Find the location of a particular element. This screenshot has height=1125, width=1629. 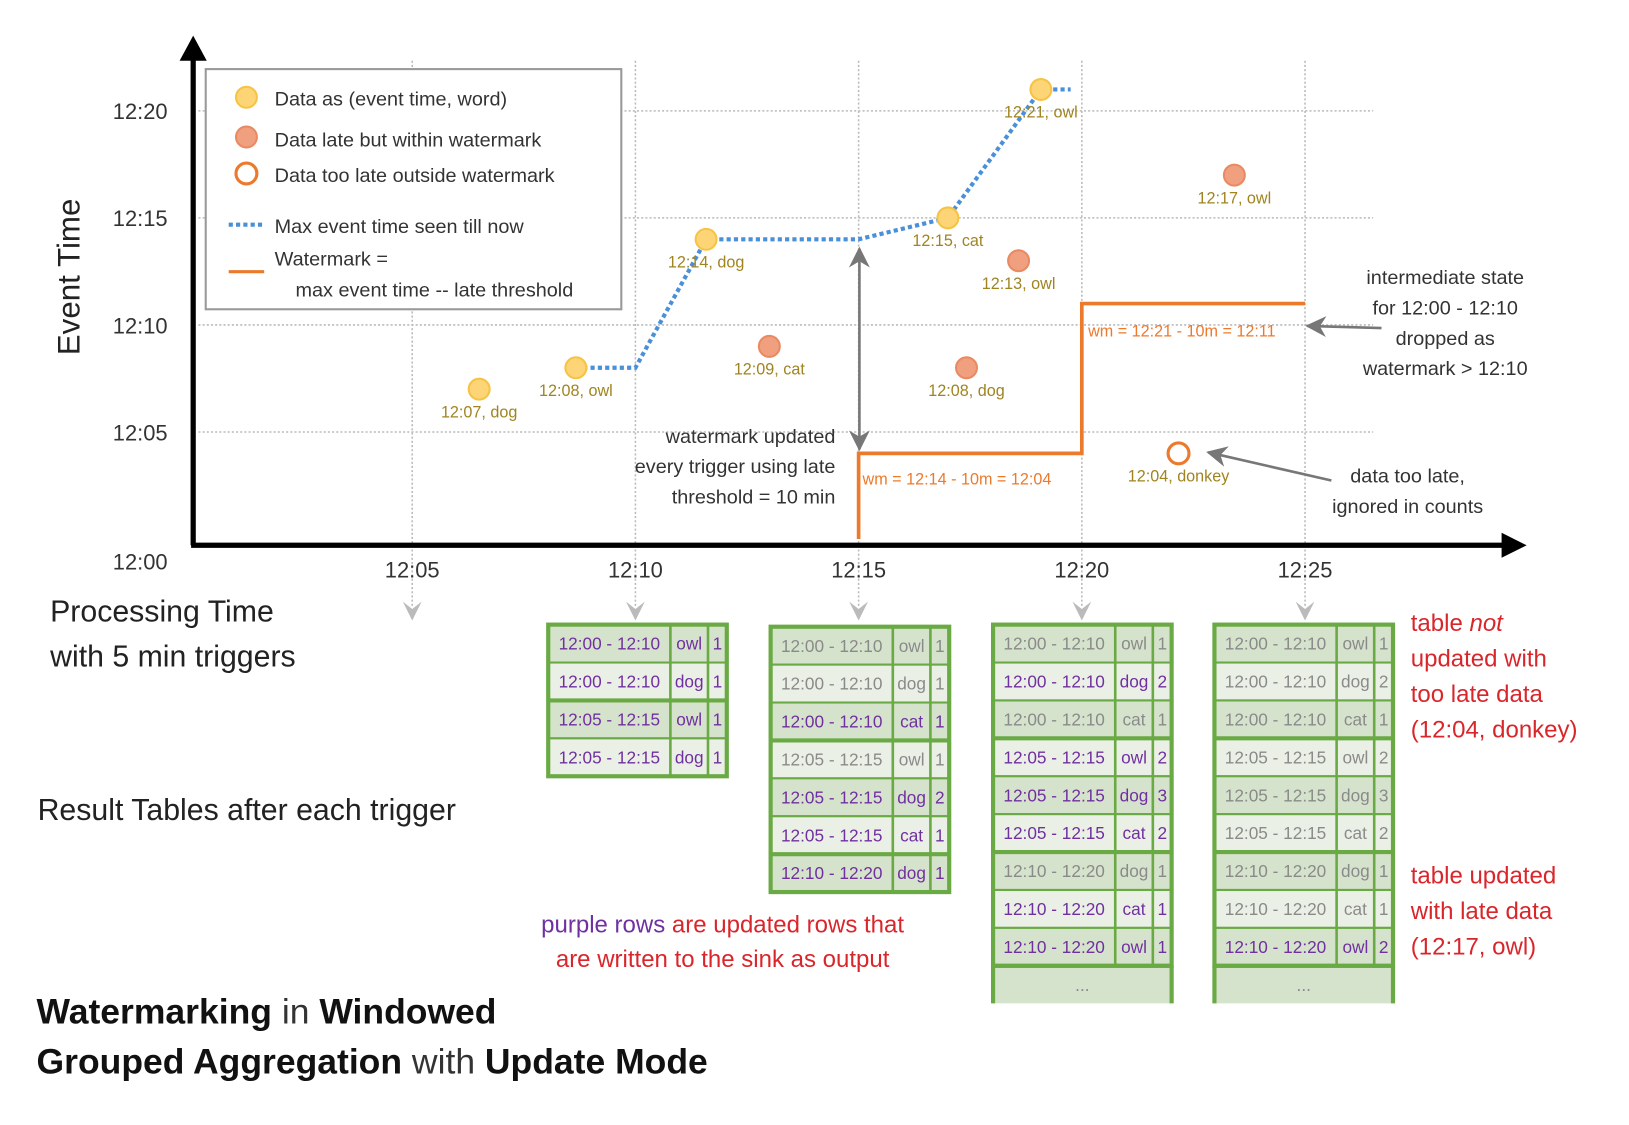

title-text: with is located at coordinates (443, 1062).